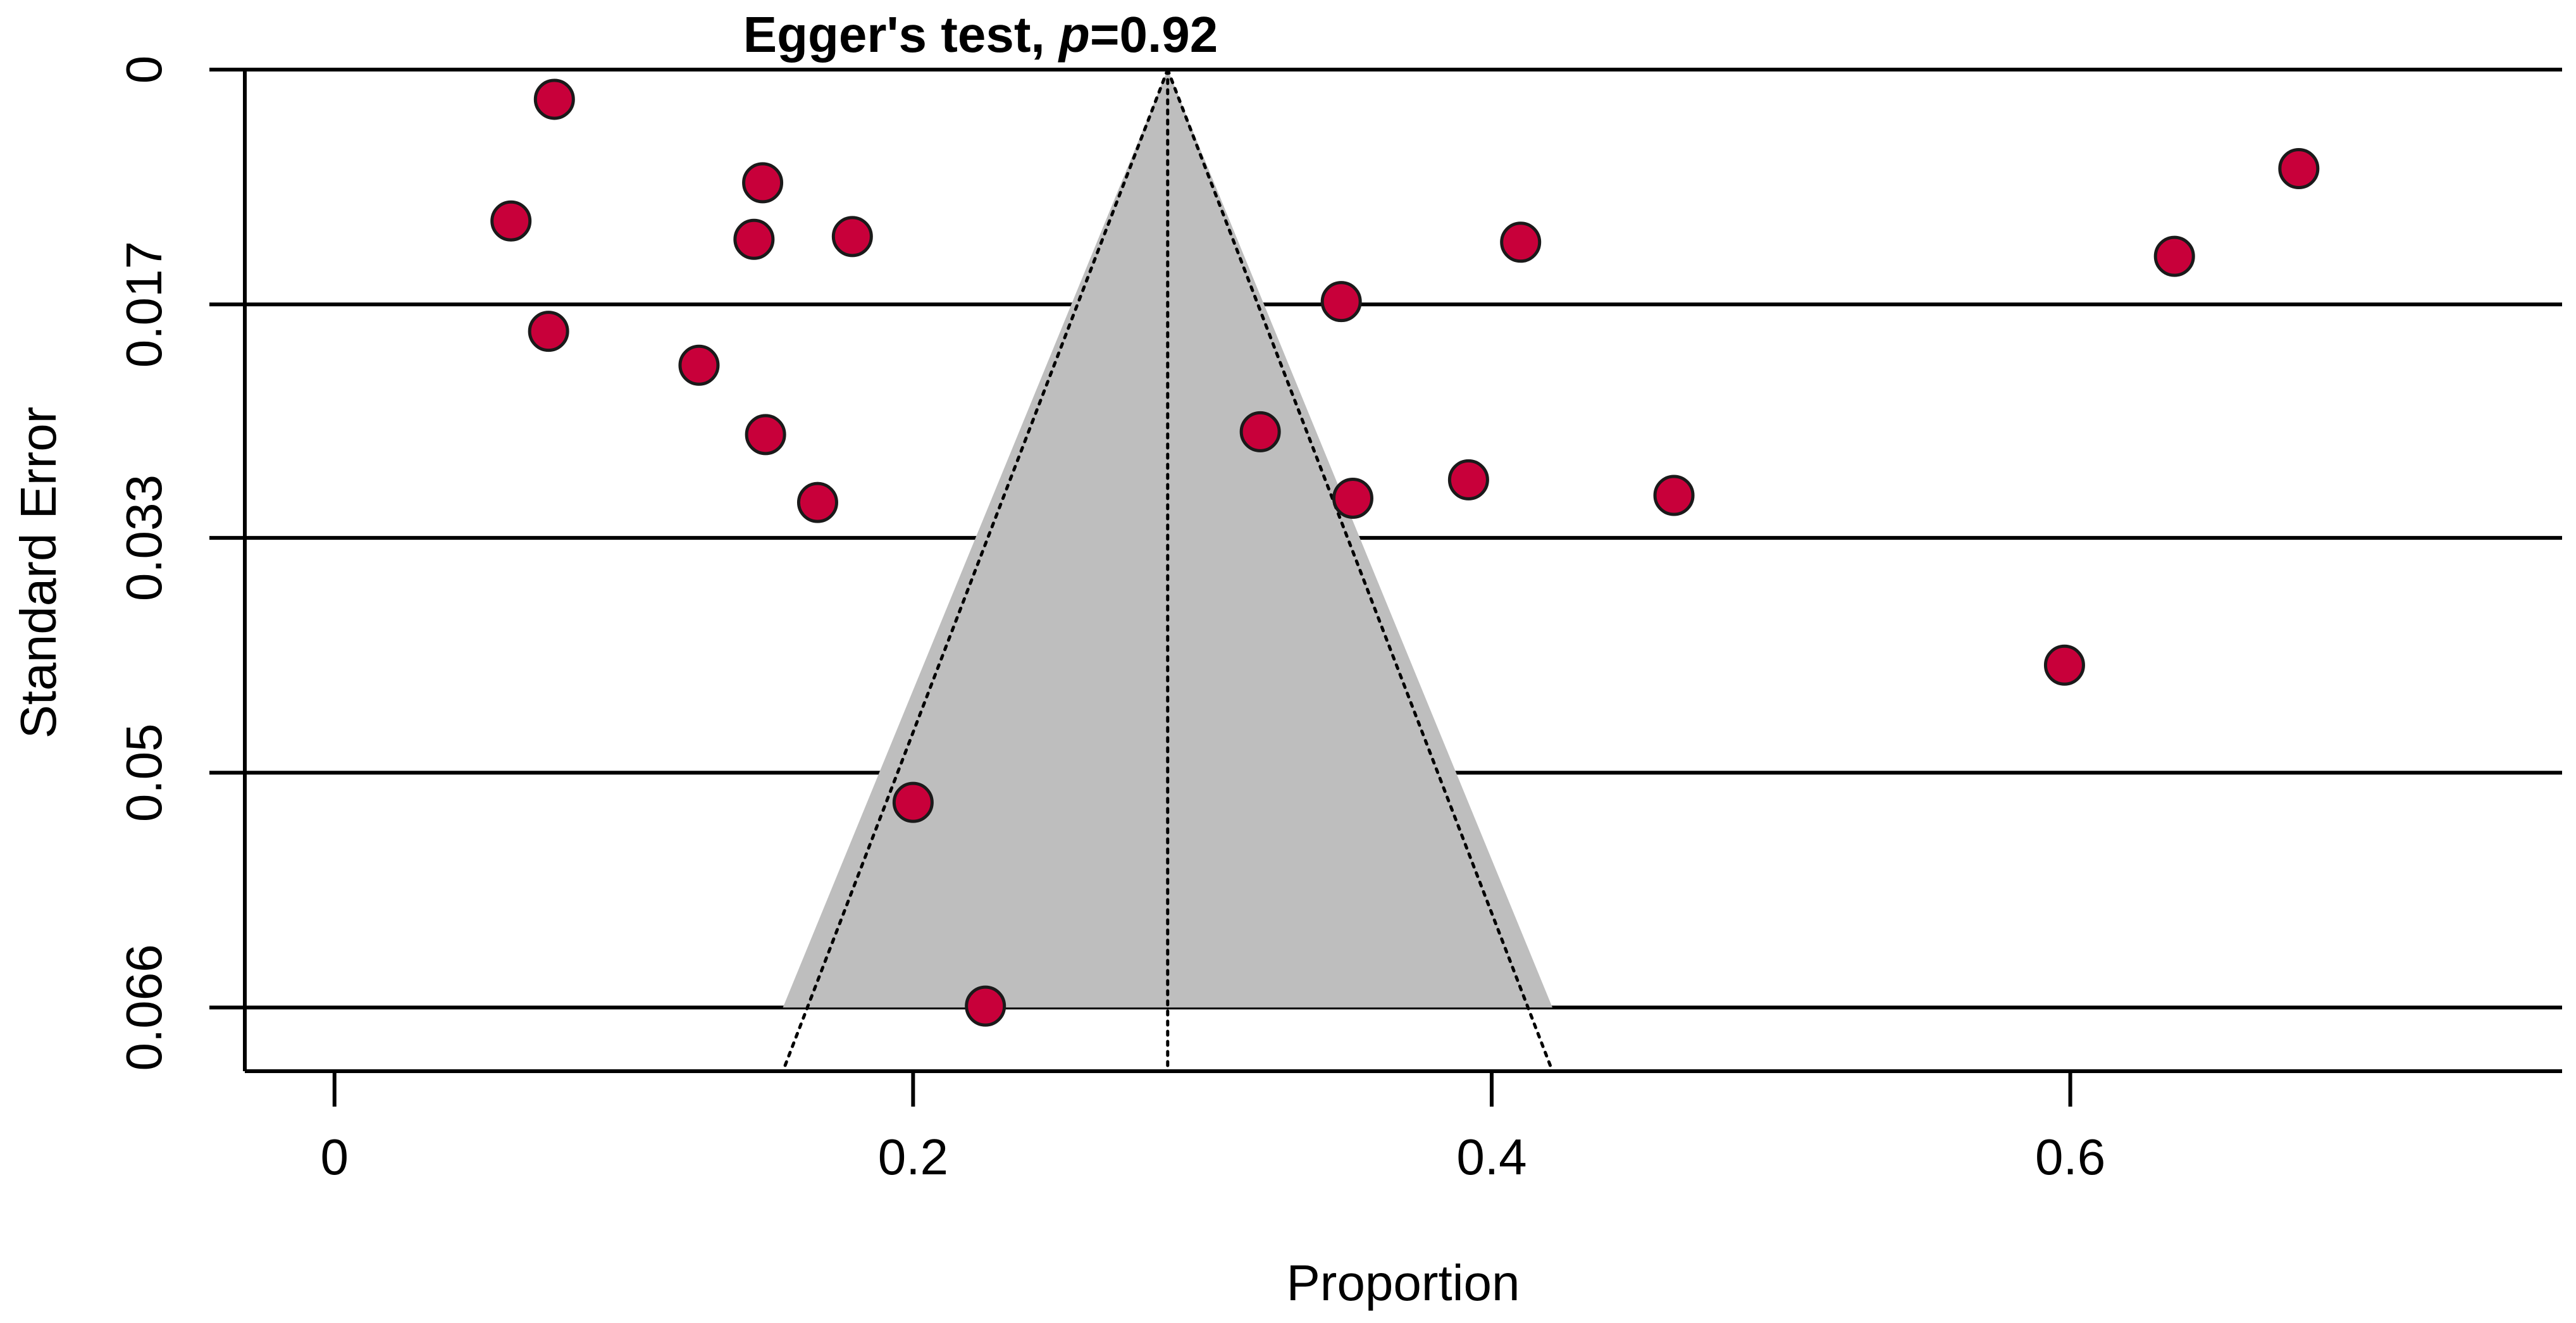 The width and height of the screenshot is (2576, 1323). I want to click on funnel-right-edge, so click(1360, 570).